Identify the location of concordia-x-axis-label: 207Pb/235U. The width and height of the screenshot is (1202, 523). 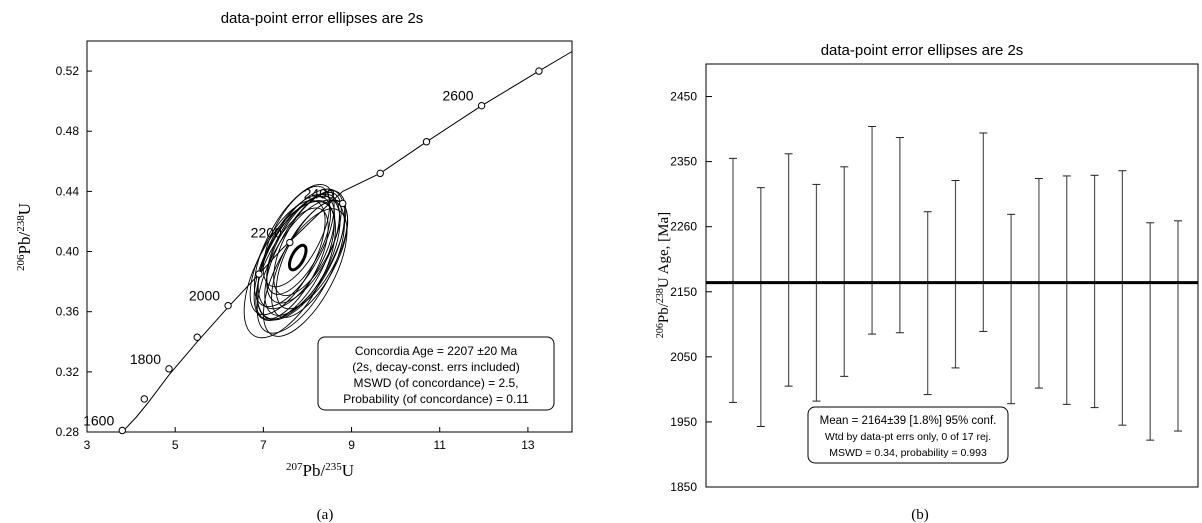
(320, 470).